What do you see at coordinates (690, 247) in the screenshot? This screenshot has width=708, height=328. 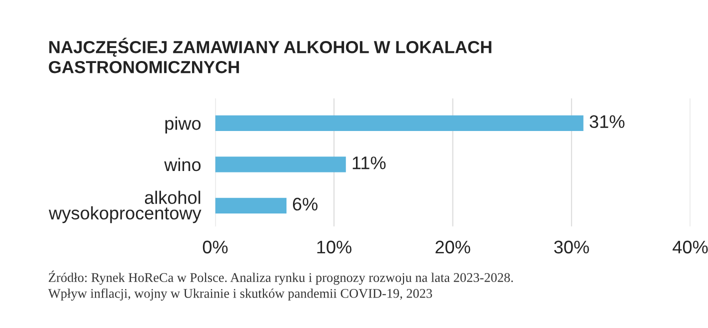 I see `x-tick-label: 40%` at bounding box center [690, 247].